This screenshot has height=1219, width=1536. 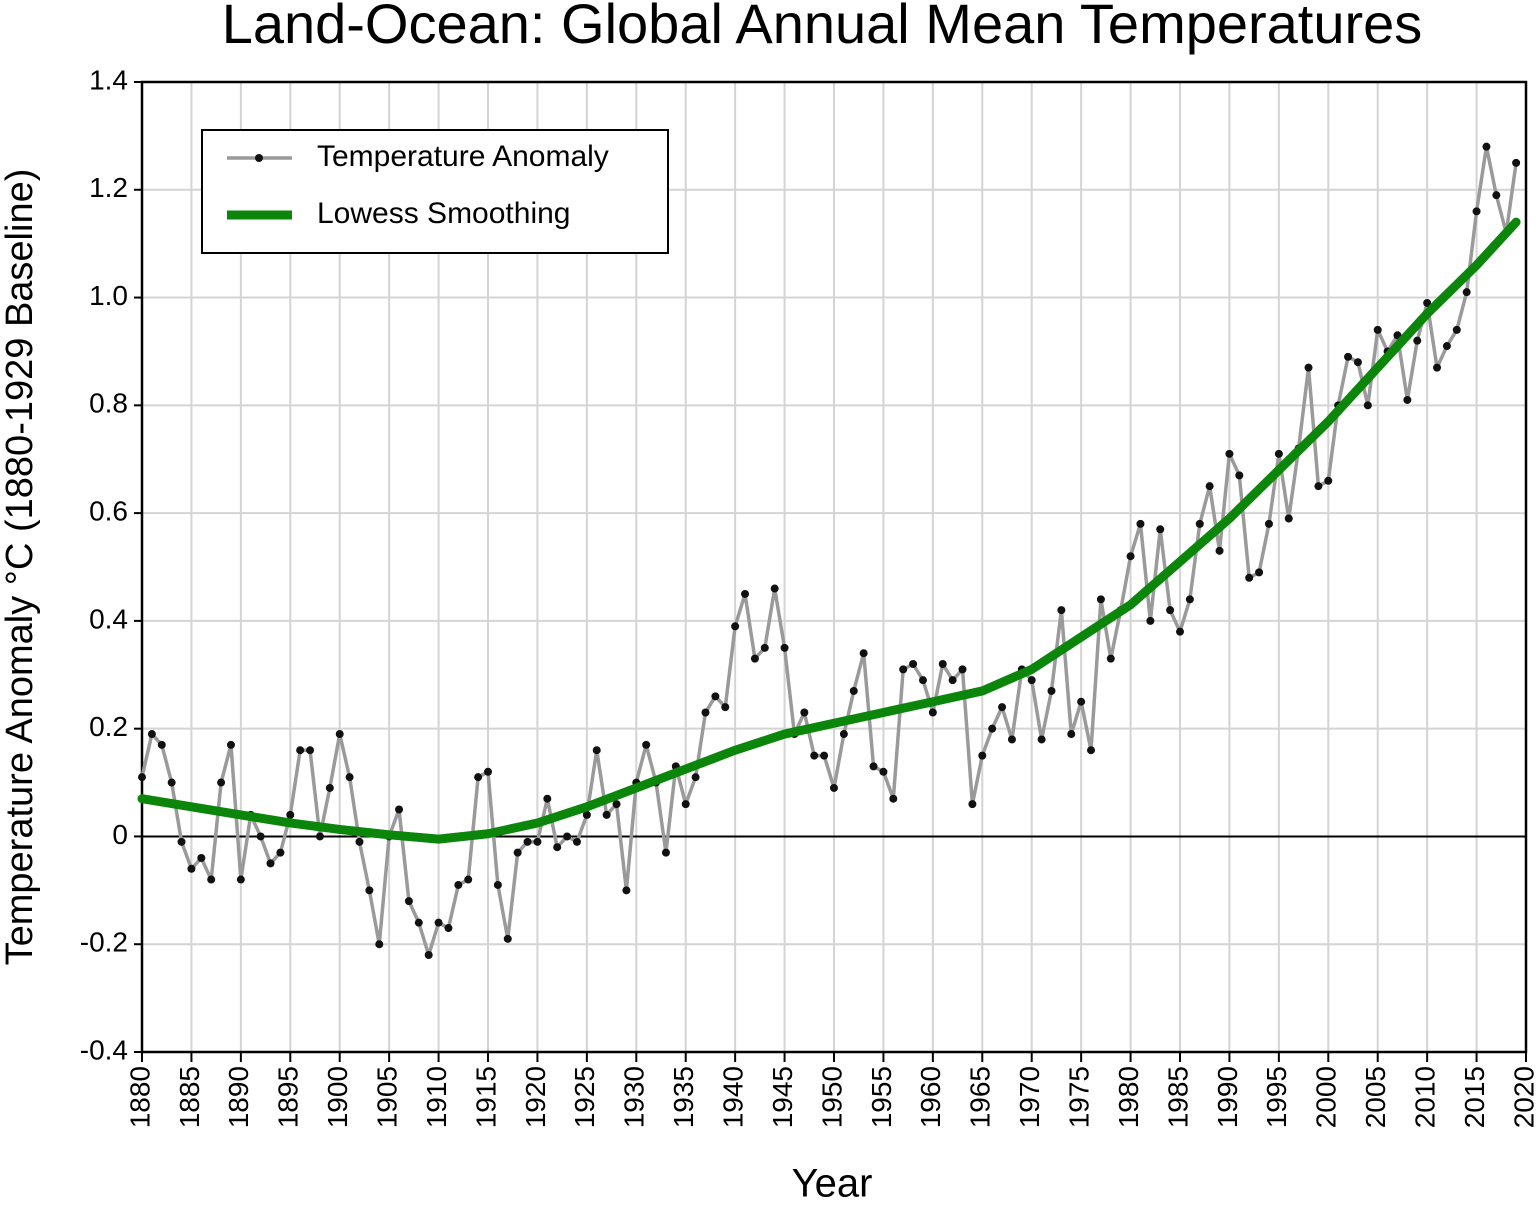 I want to click on x-tick-label: 2005, so click(x=1375, y=1097).